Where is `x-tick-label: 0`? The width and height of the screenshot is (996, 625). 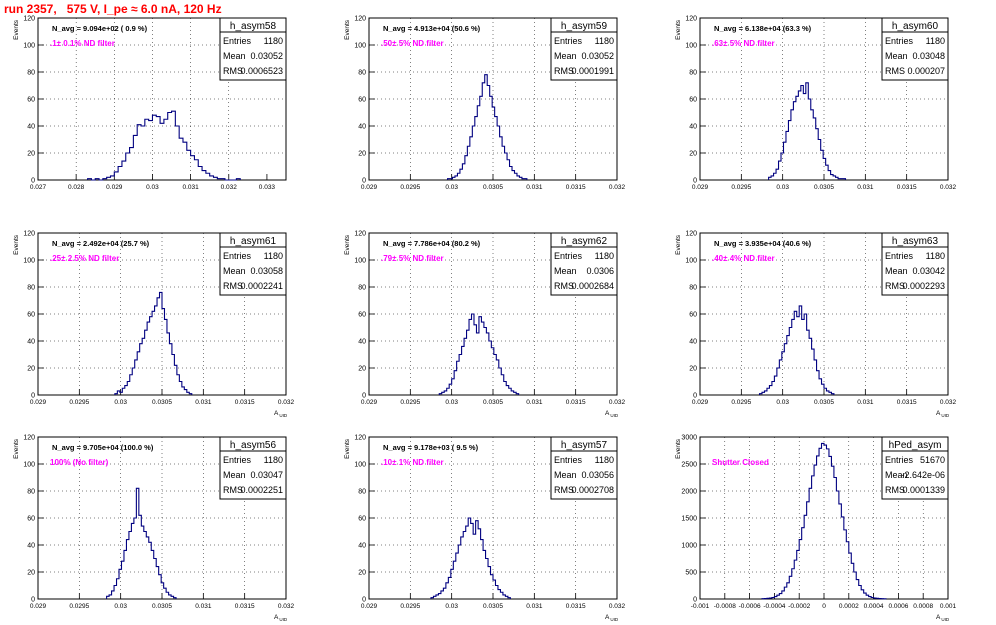 x-tick-label: 0 is located at coordinates (824, 606).